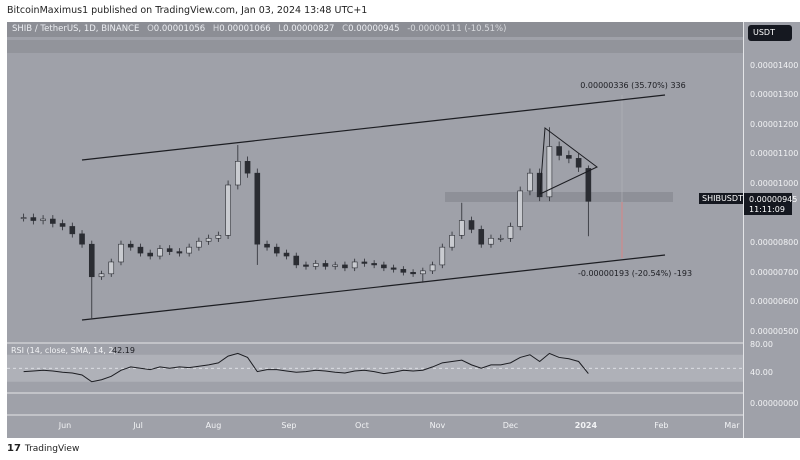 This screenshot has width=800, height=460. I want to click on time-tick: Jul, so click(137, 425).